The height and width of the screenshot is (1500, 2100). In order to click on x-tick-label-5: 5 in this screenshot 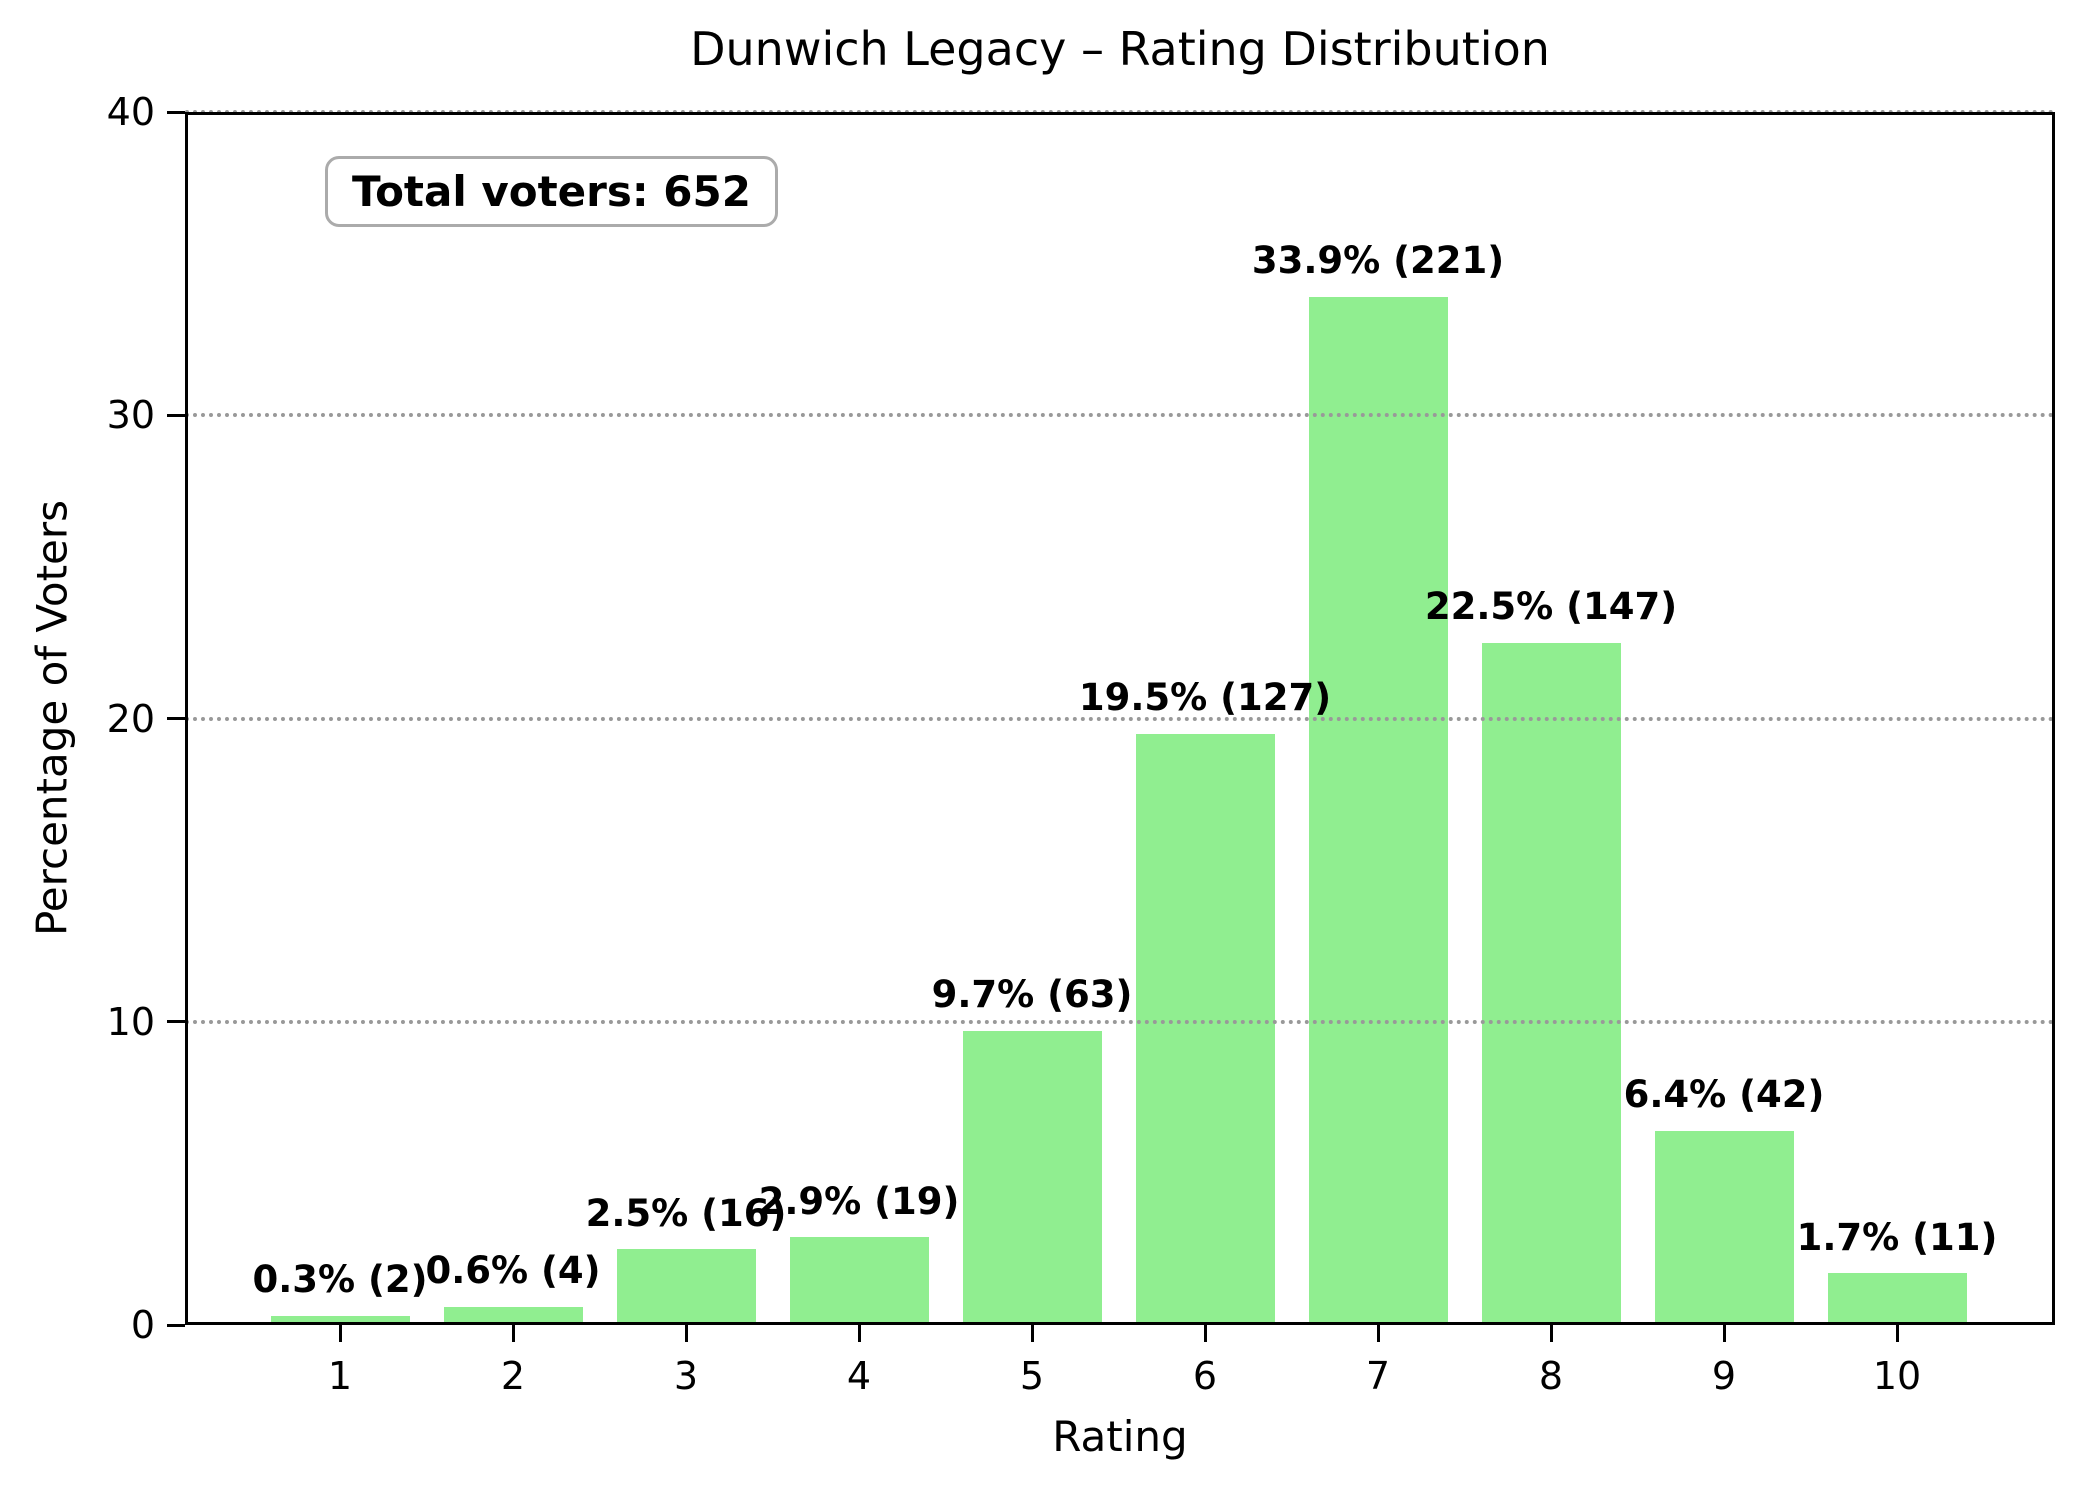, I will do `click(1032, 1376)`.